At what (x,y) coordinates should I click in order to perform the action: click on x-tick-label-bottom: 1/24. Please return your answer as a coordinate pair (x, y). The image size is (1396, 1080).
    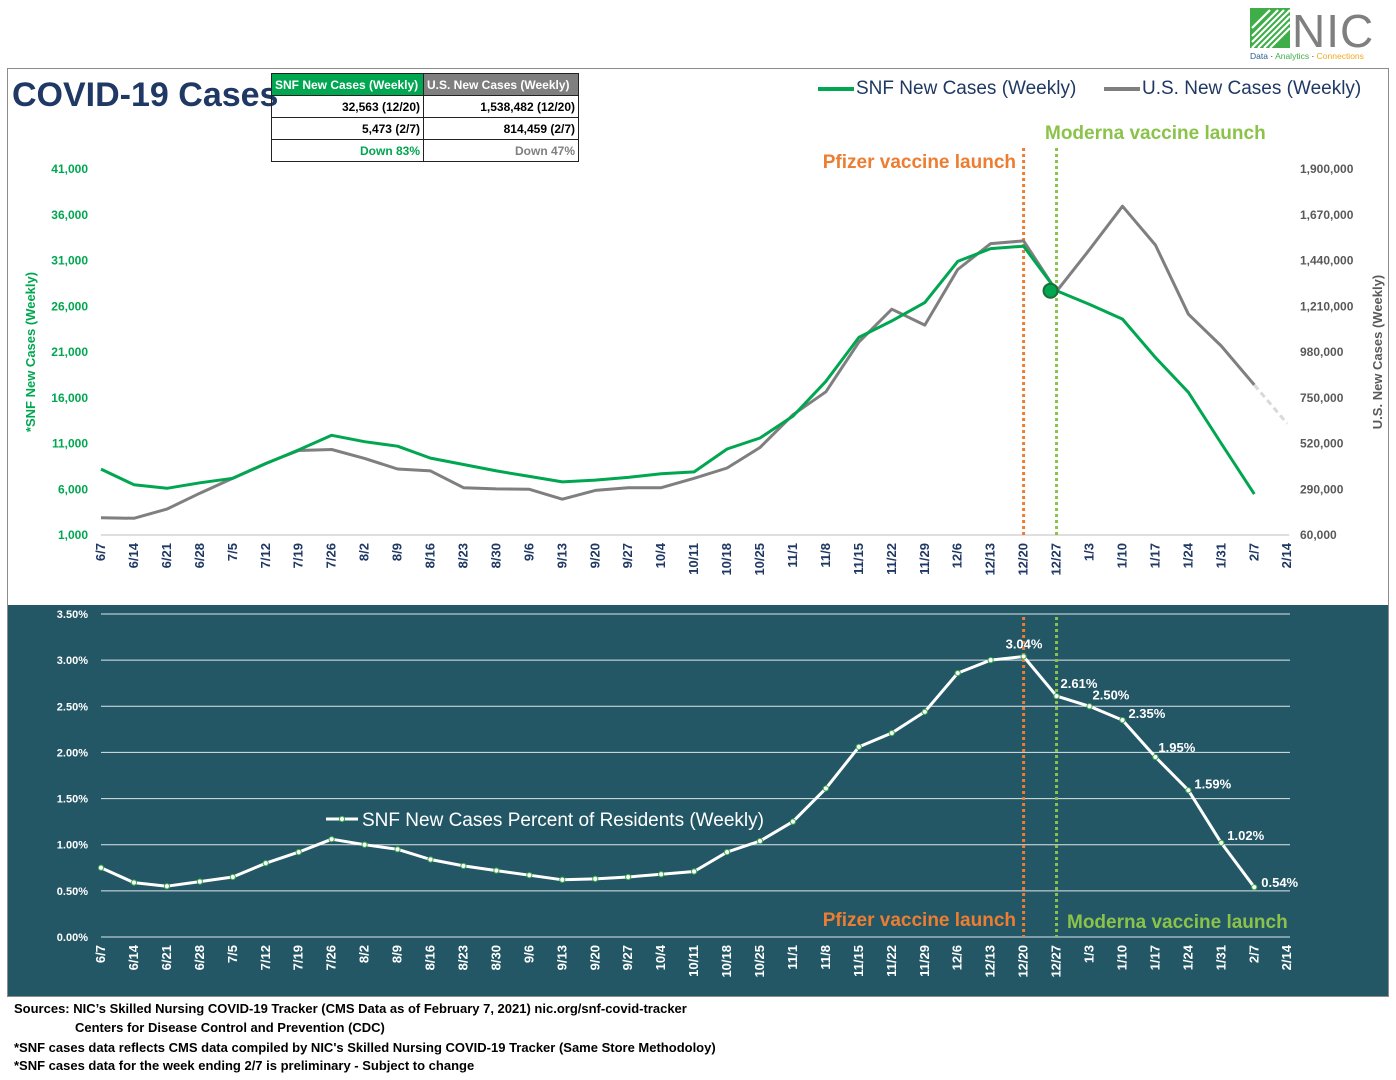
    Looking at the image, I should click on (1187, 957).